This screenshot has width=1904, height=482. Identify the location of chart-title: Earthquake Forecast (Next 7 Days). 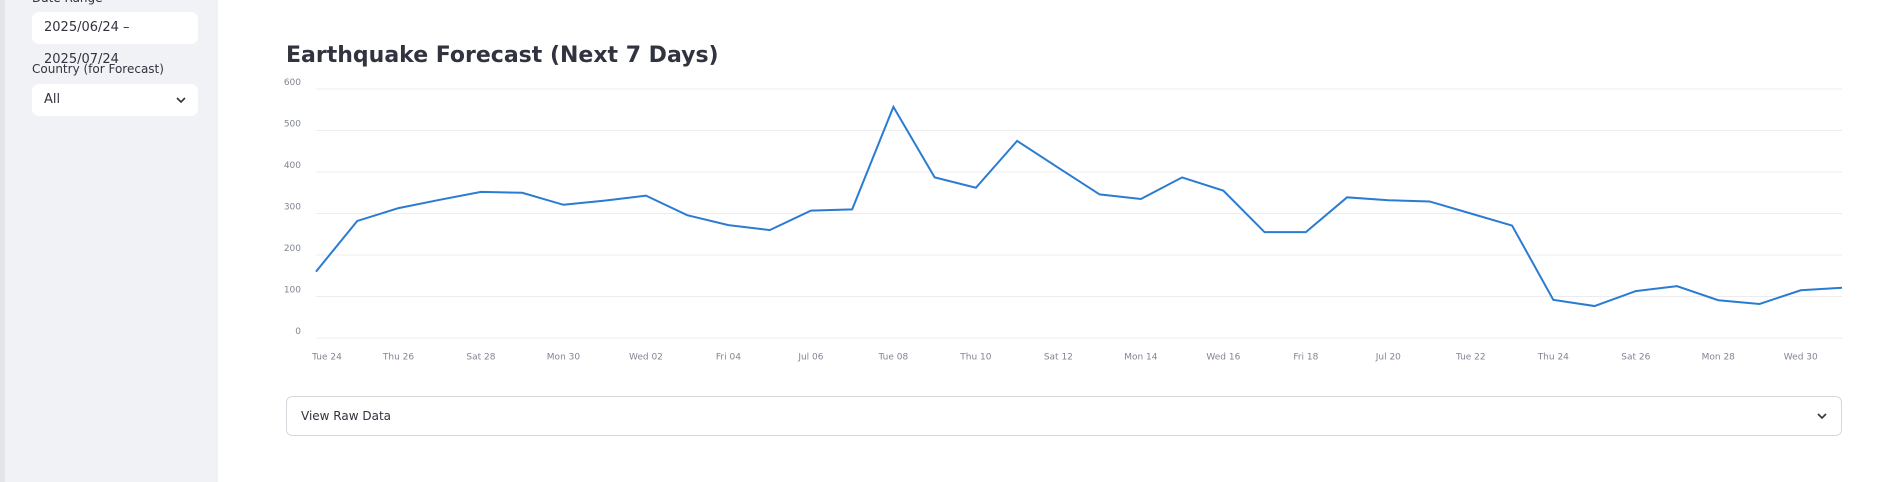
(502, 55).